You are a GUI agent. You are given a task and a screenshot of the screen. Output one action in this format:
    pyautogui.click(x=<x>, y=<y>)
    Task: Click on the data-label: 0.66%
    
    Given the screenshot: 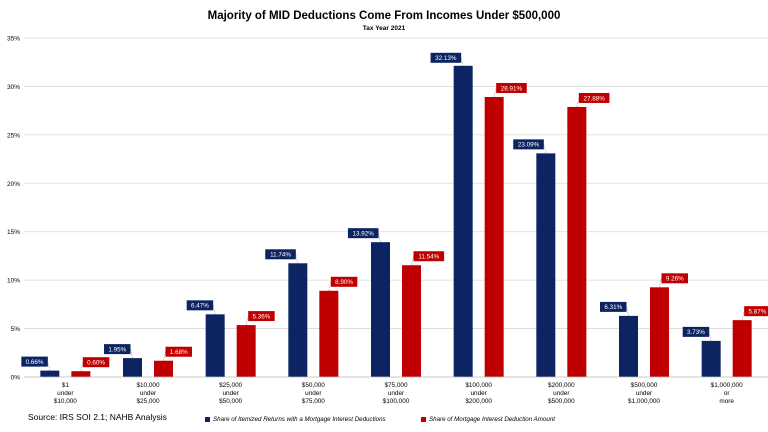 What is the action you would take?
    pyautogui.click(x=35, y=362)
    